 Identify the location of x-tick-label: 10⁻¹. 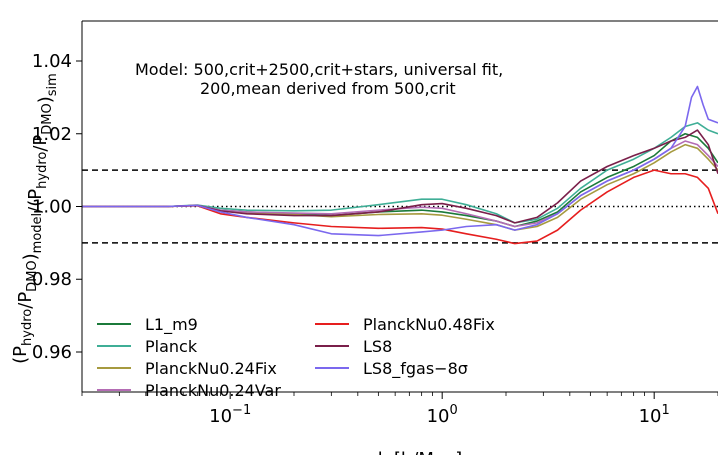
(230, 415).